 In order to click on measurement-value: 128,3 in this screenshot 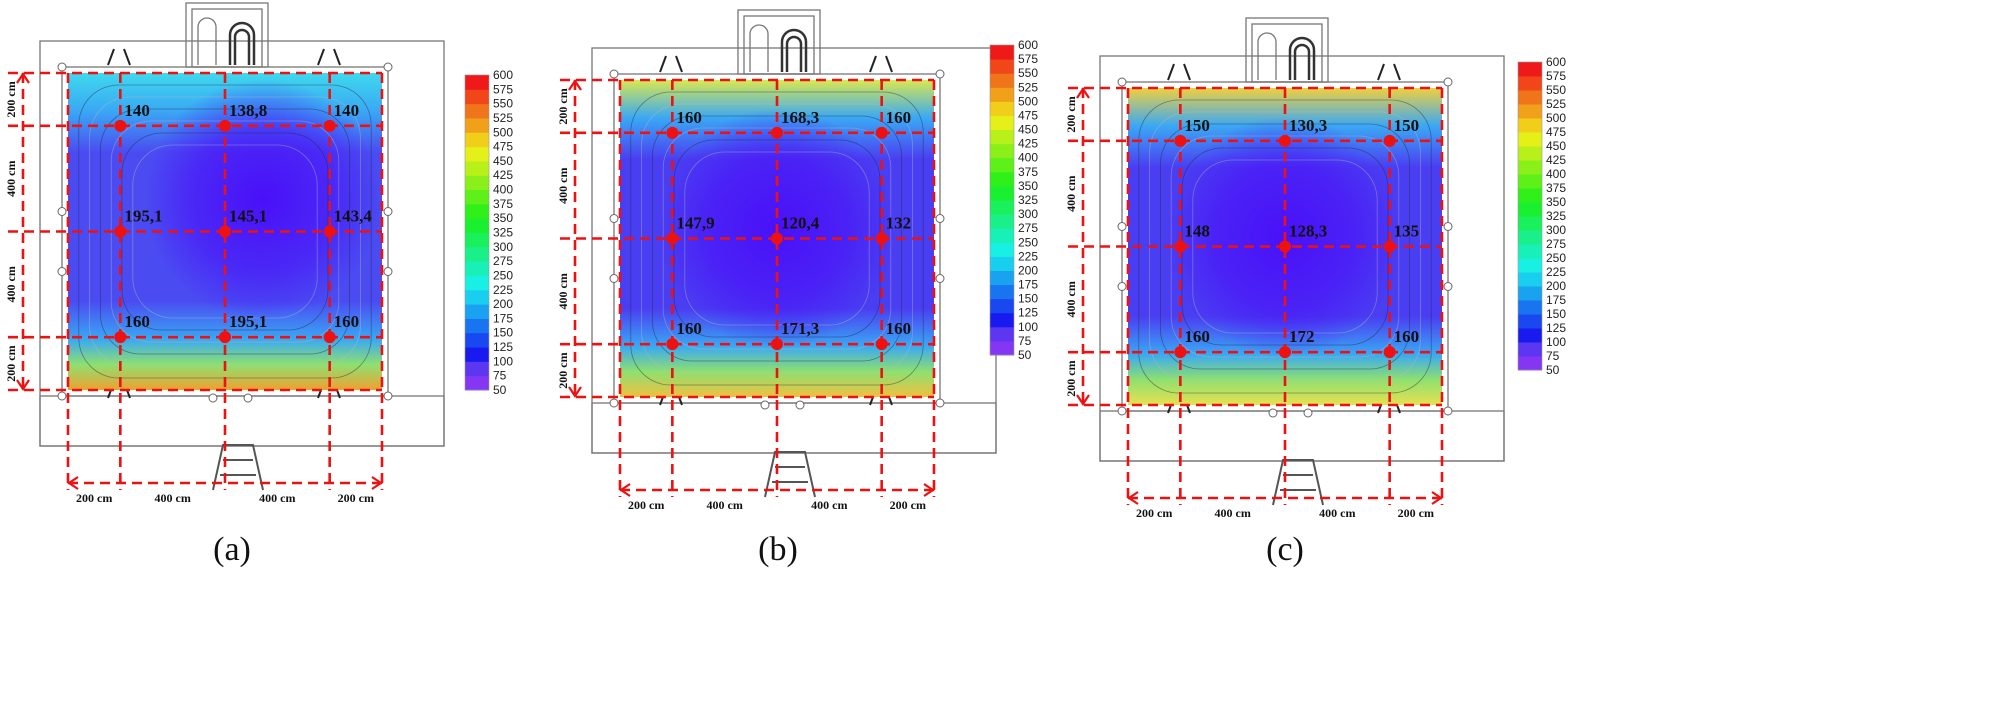, I will do `click(1308, 231)`.